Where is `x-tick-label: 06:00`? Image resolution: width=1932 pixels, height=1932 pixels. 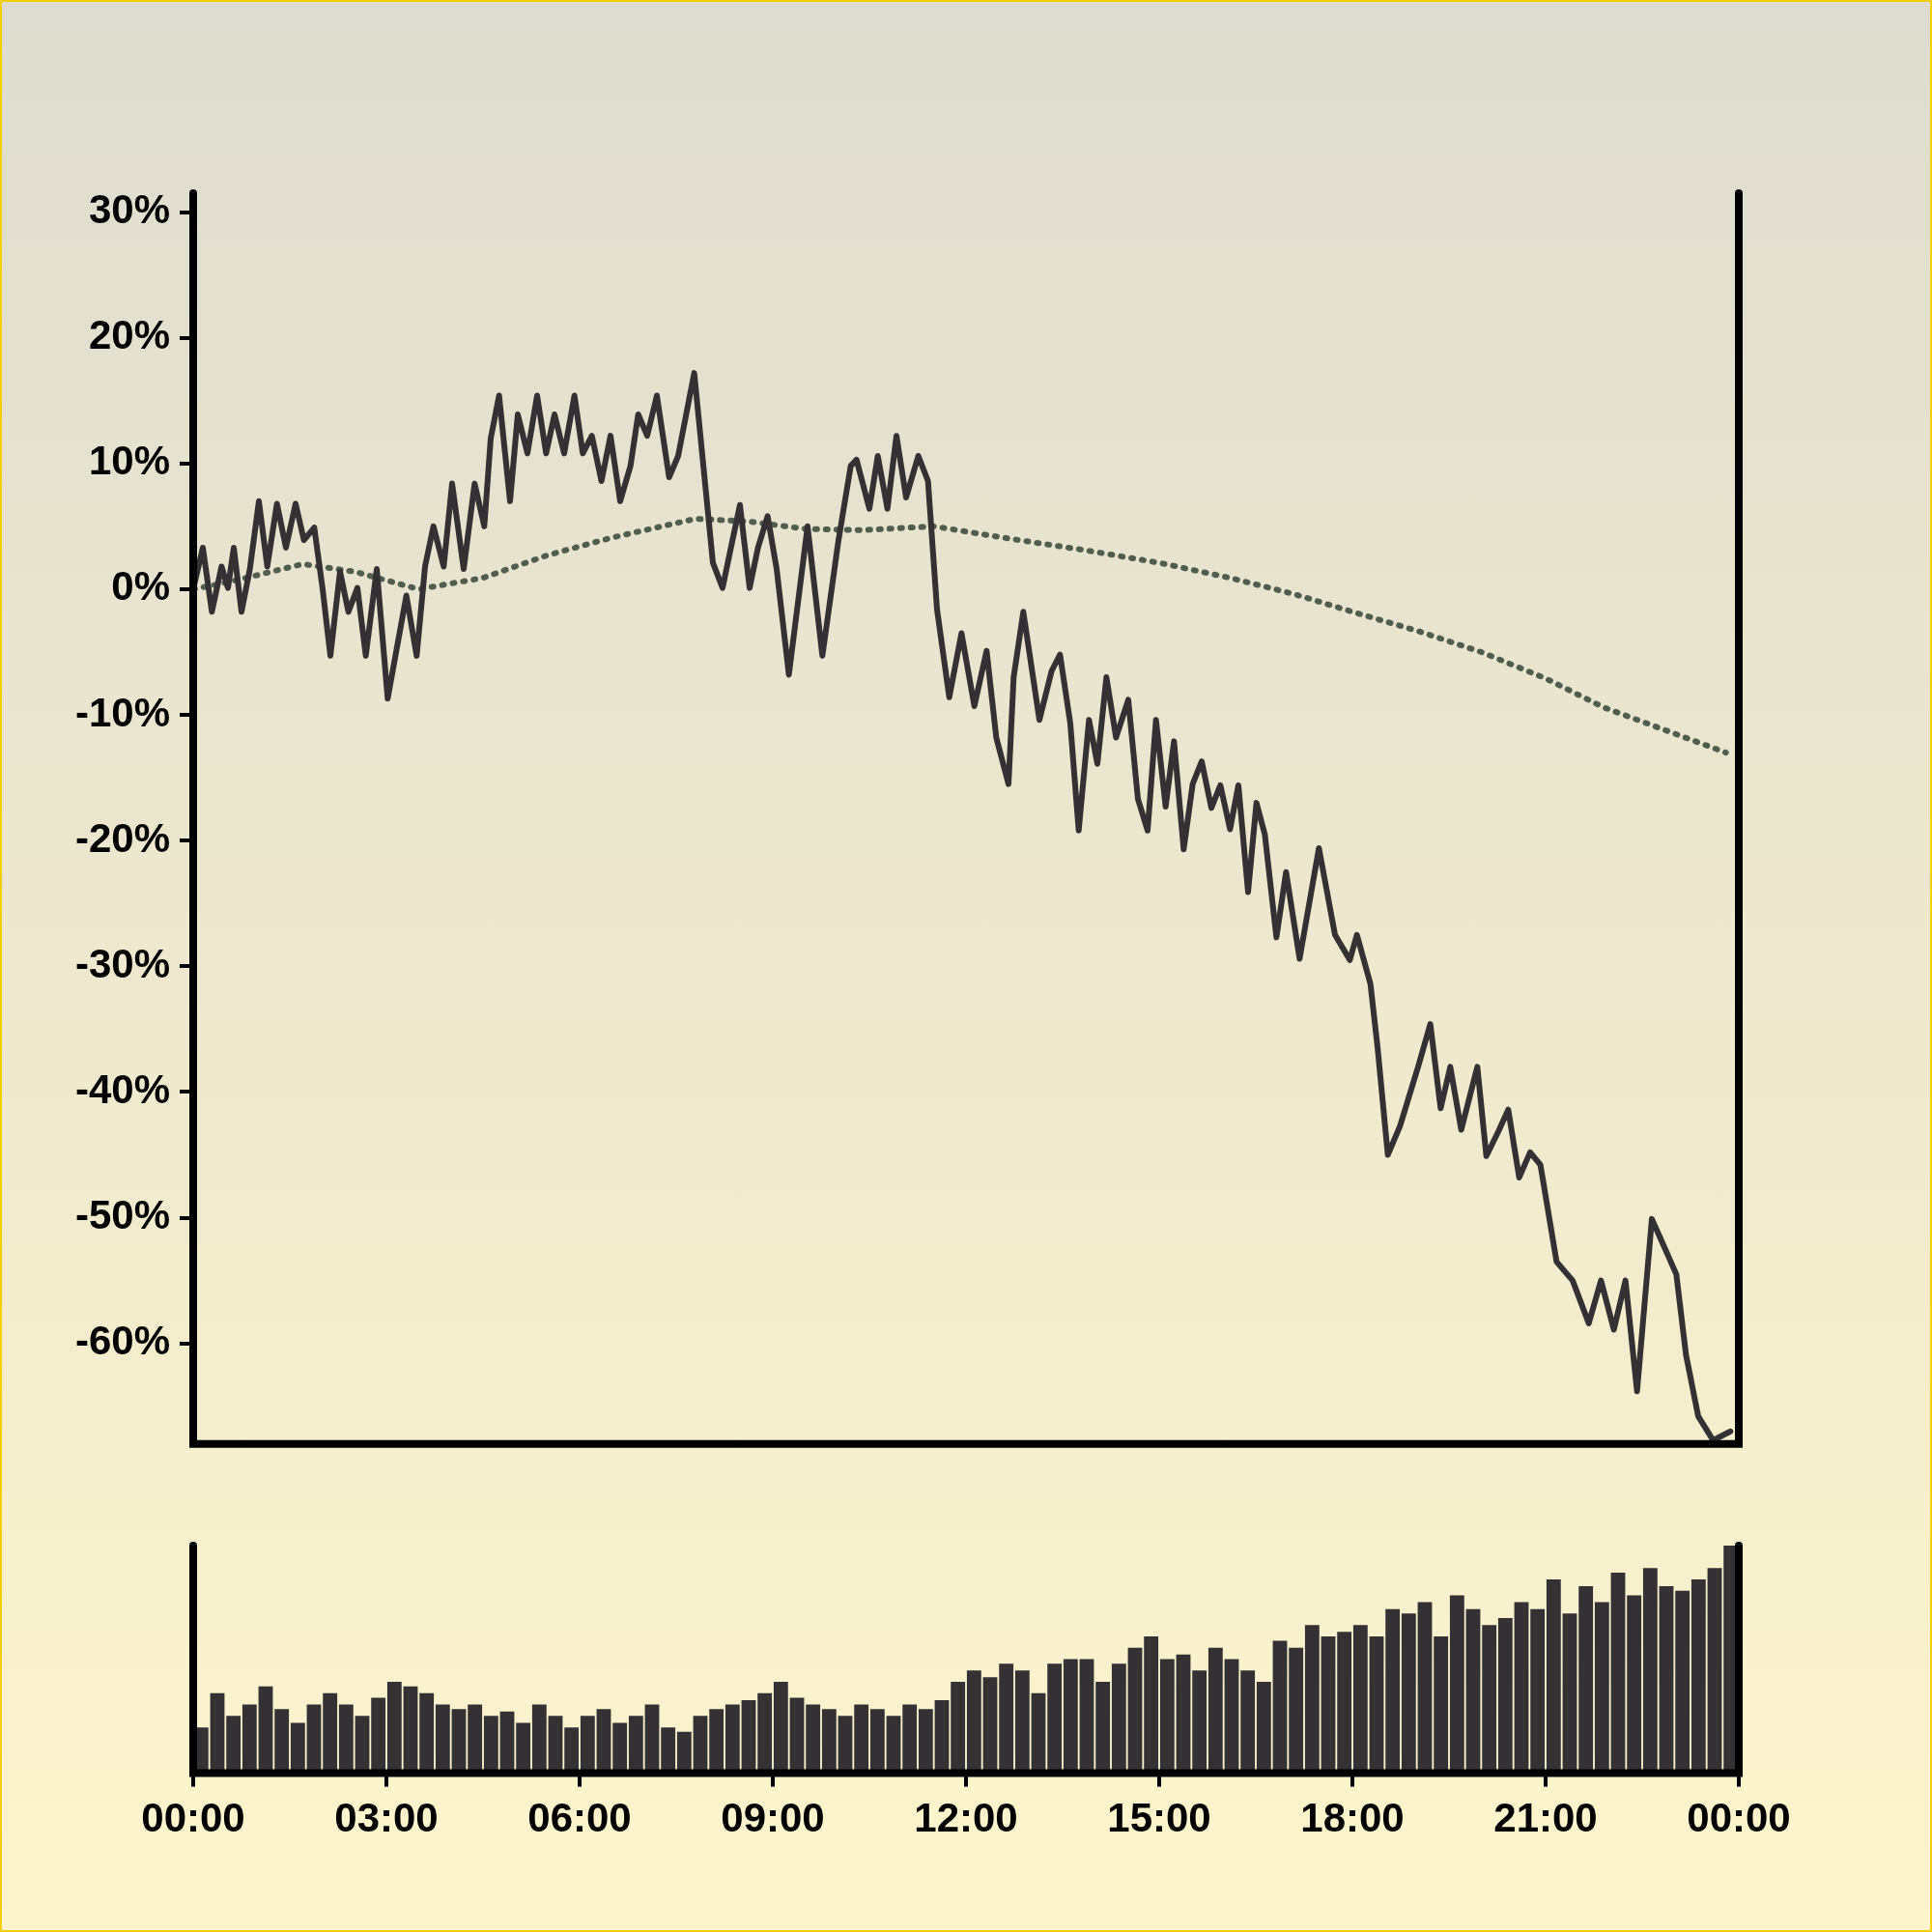 x-tick-label: 06:00 is located at coordinates (579, 1818).